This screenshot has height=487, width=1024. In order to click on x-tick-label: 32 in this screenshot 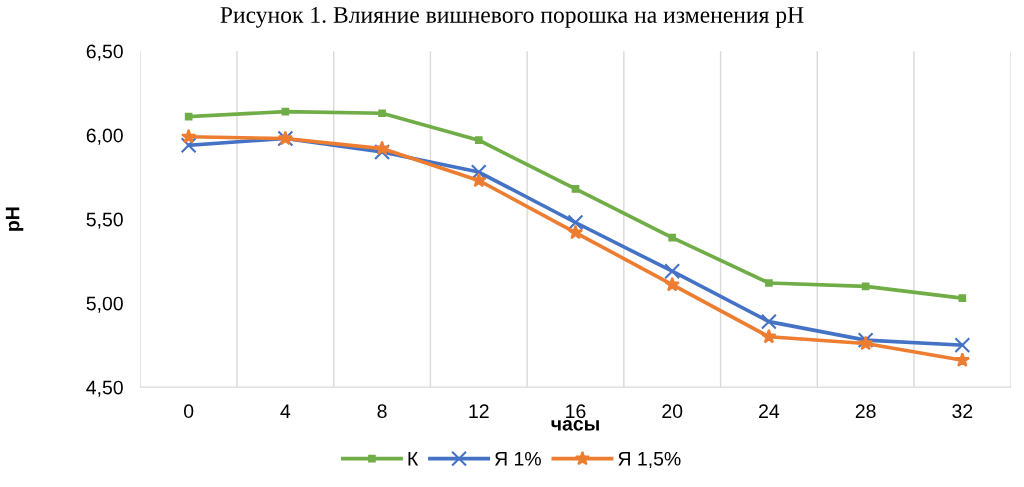, I will do `click(962, 411)`.